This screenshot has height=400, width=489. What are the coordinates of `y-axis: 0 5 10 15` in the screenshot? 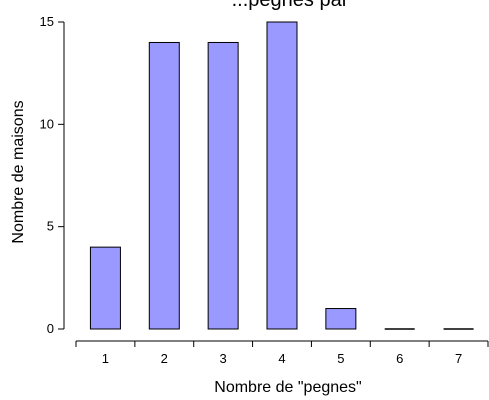 It's located at (52, 175).